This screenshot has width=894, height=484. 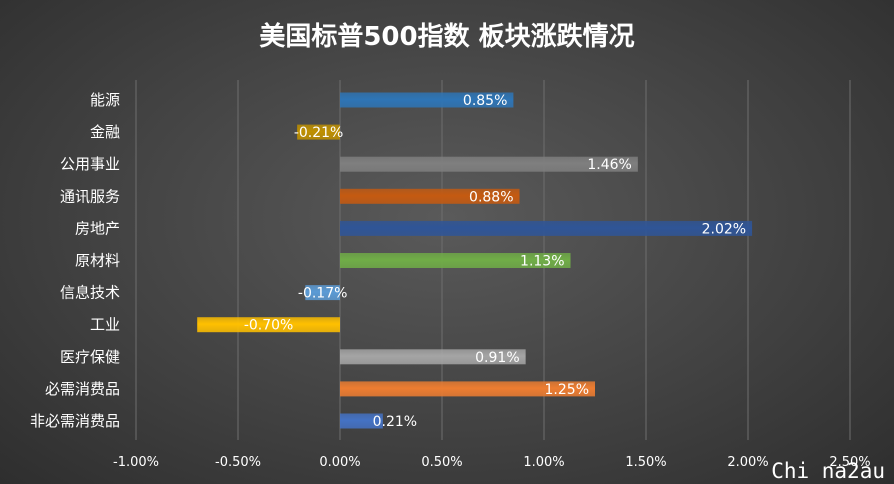 I want to click on category-label: 非必需消费品, so click(x=75, y=421).